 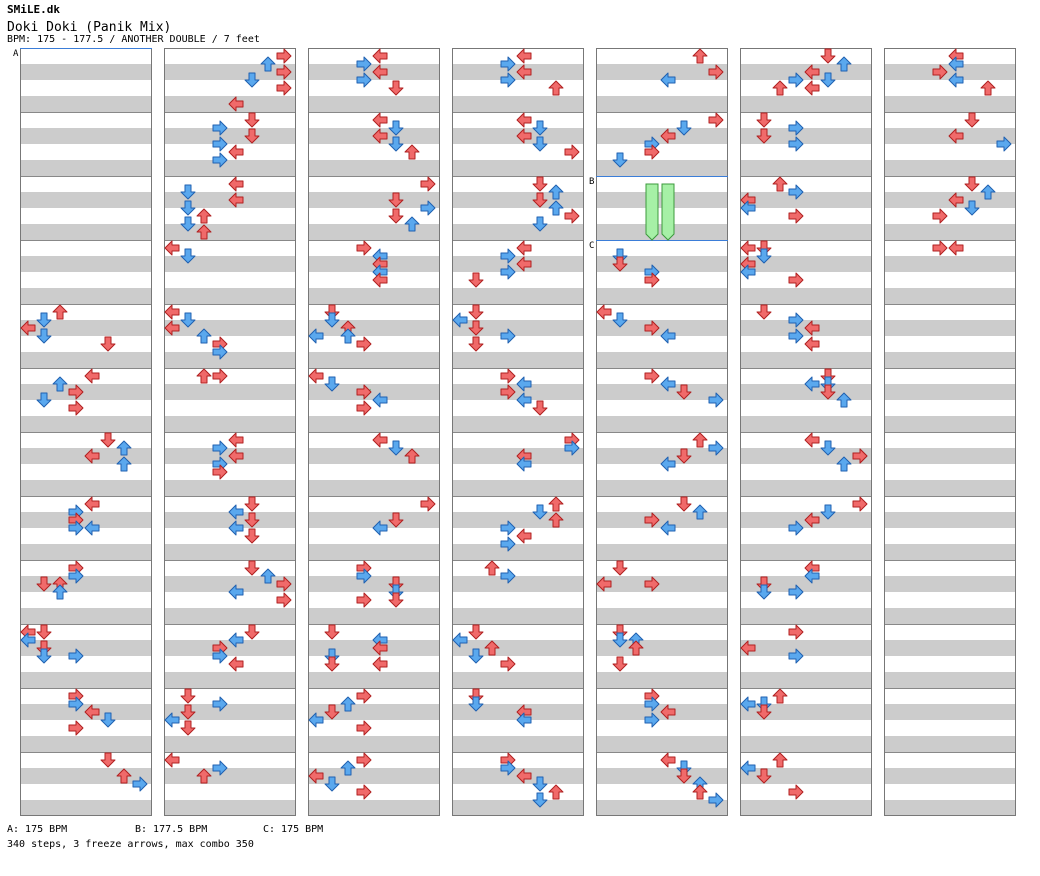 I want to click on site-title: SMiLE.dk, so click(x=33, y=9).